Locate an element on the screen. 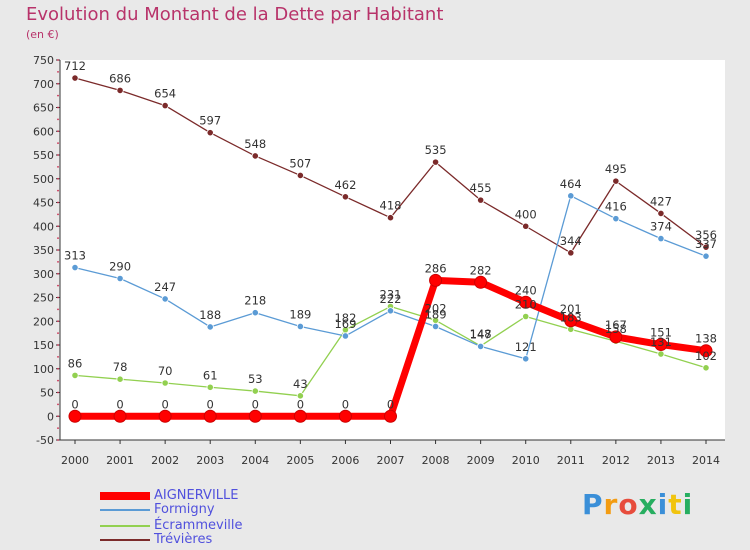  x-tick-label: 2010 is located at coordinates (526, 460).